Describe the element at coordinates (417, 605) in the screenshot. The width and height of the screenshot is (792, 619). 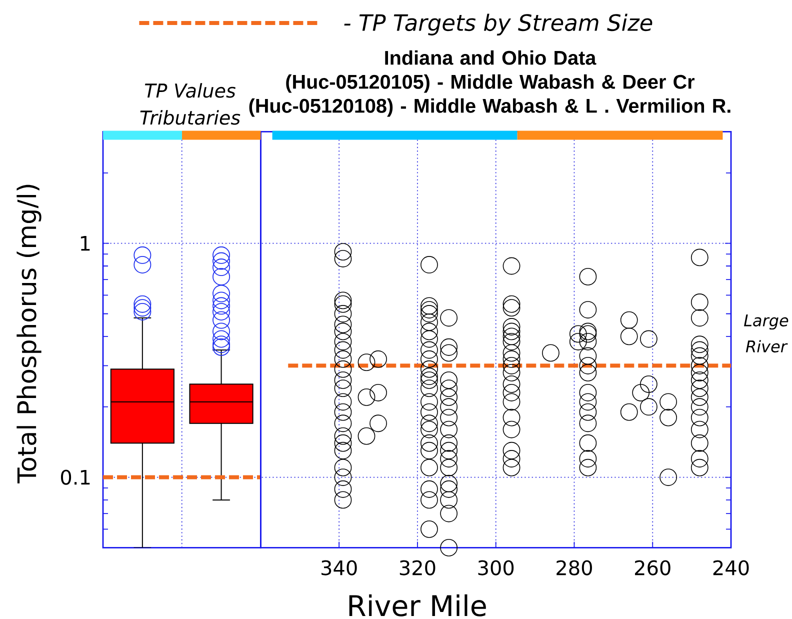
I see `x-axis-title: River Mile` at that location.